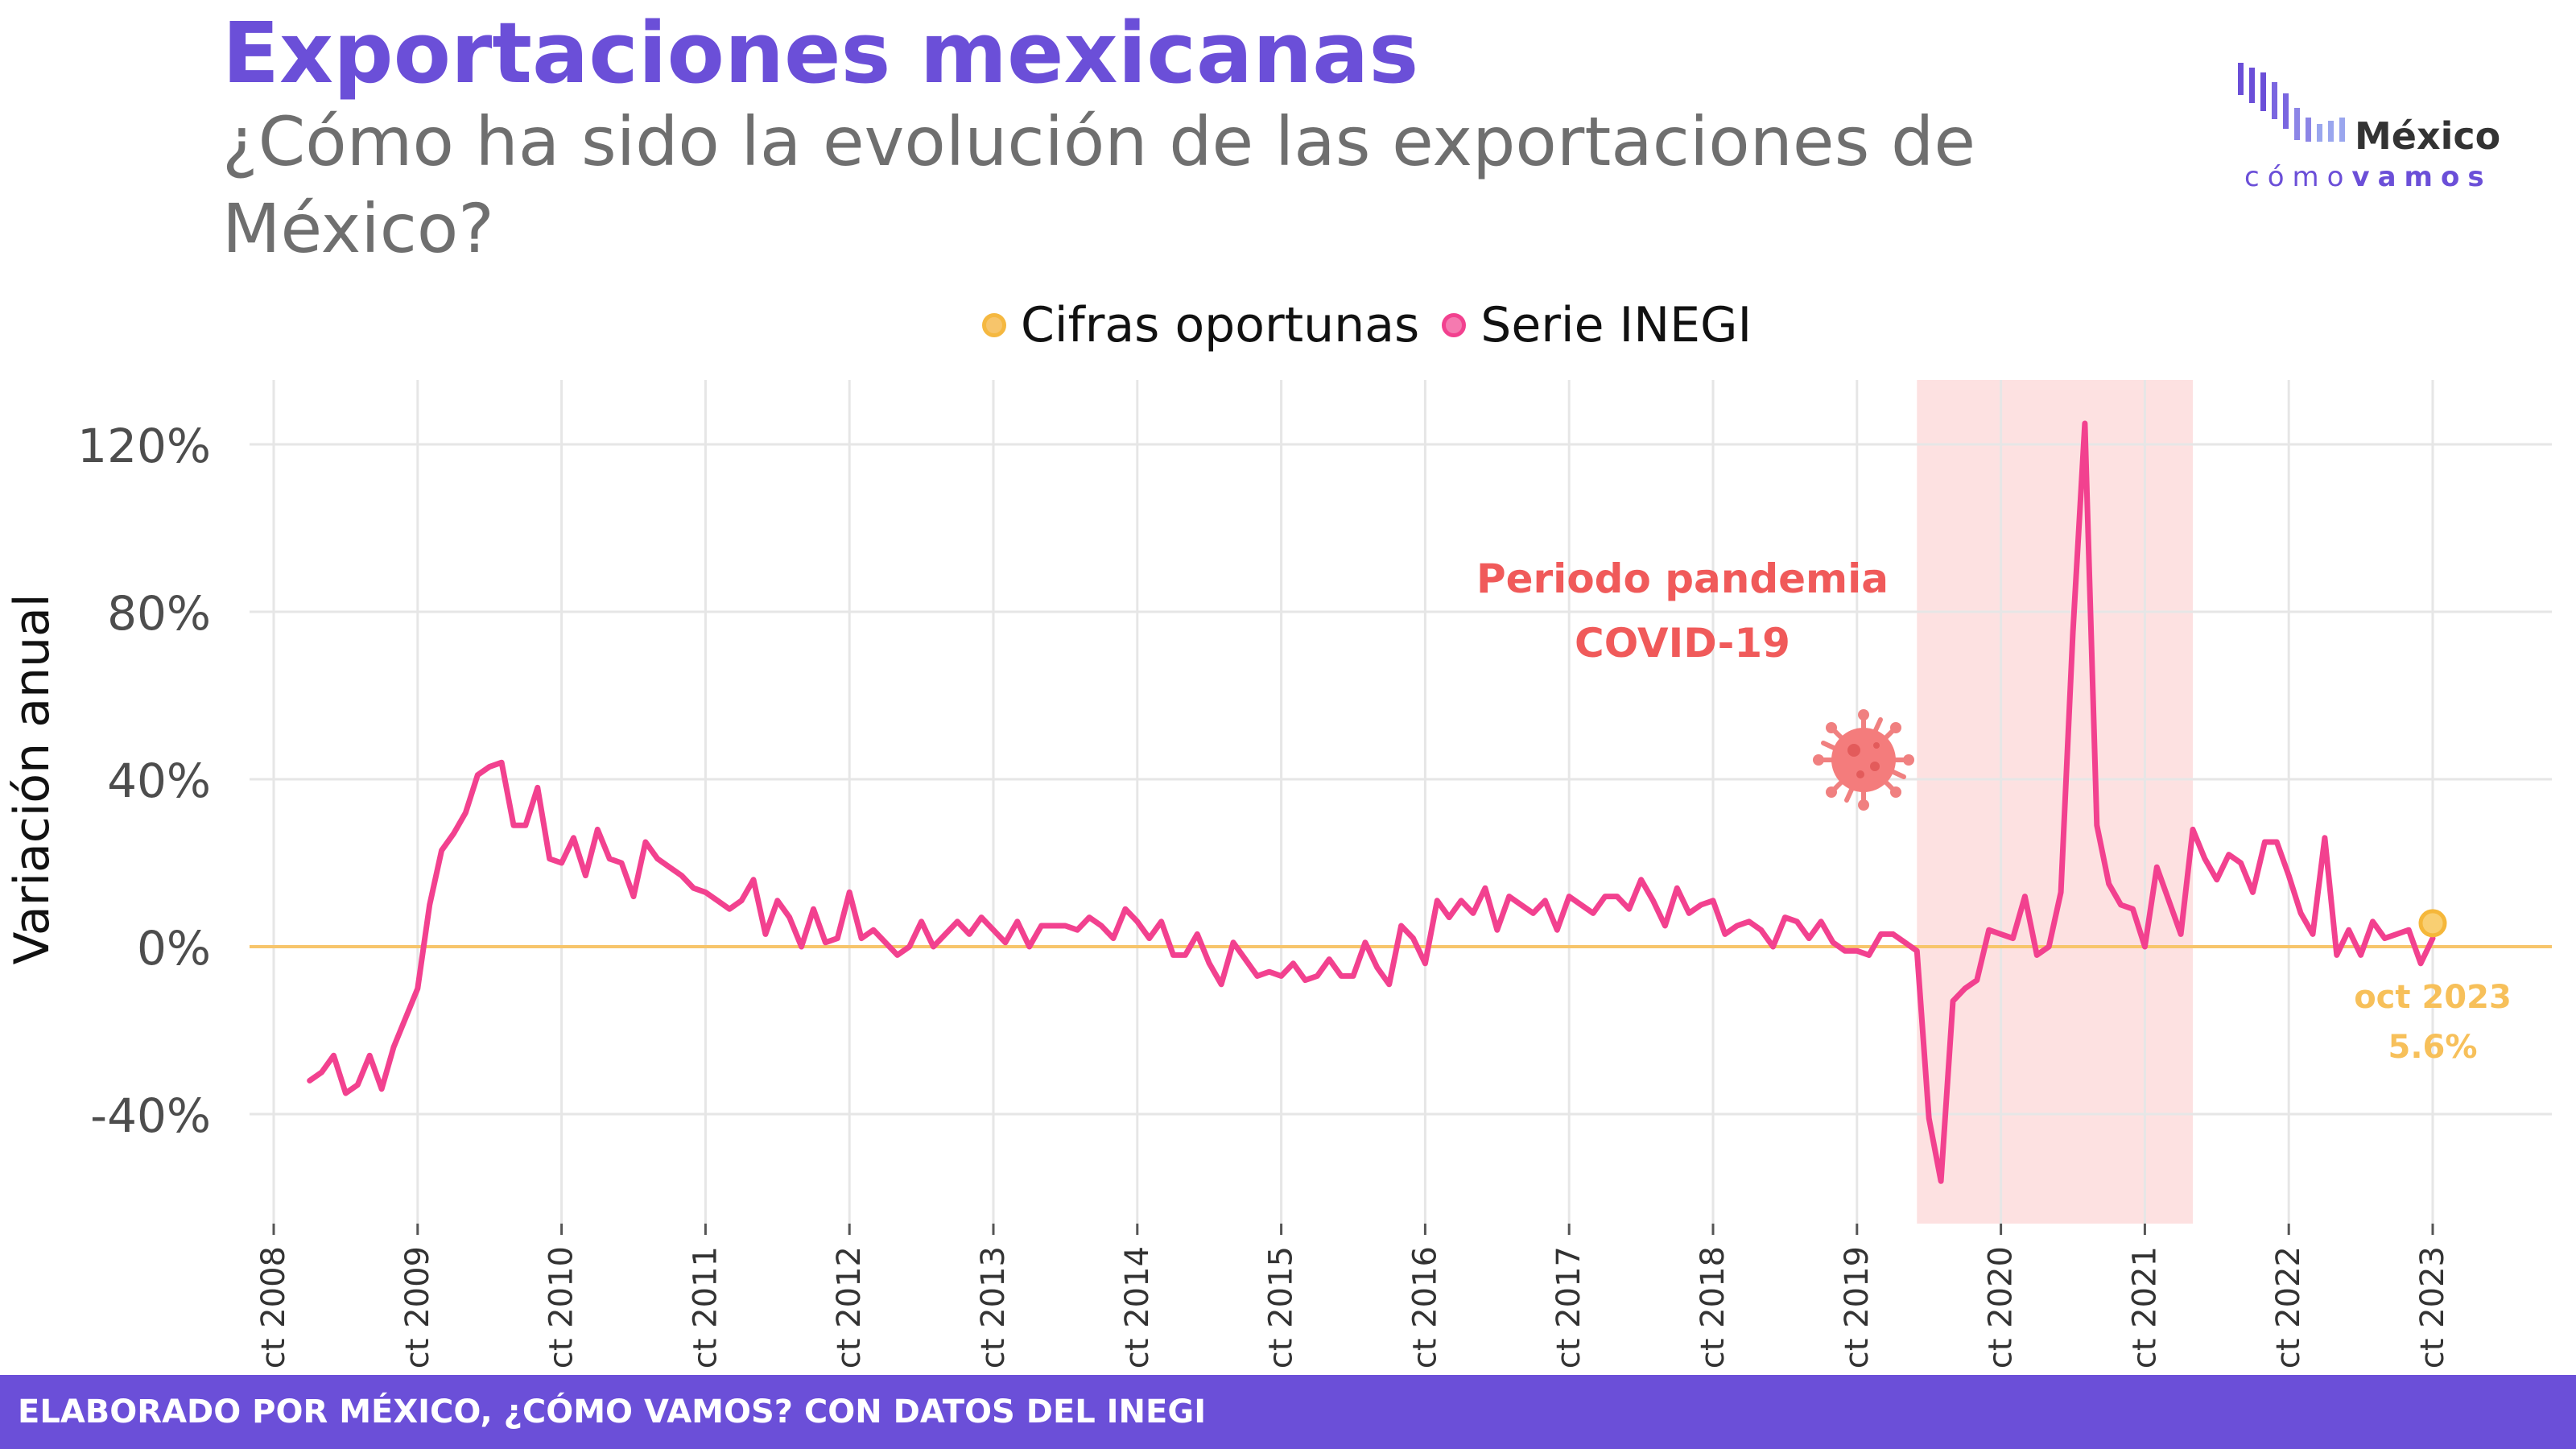 This screenshot has width=2576, height=1449. What do you see at coordinates (2298, 177) in the screenshot?
I see `logo-como-text: cómo` at bounding box center [2298, 177].